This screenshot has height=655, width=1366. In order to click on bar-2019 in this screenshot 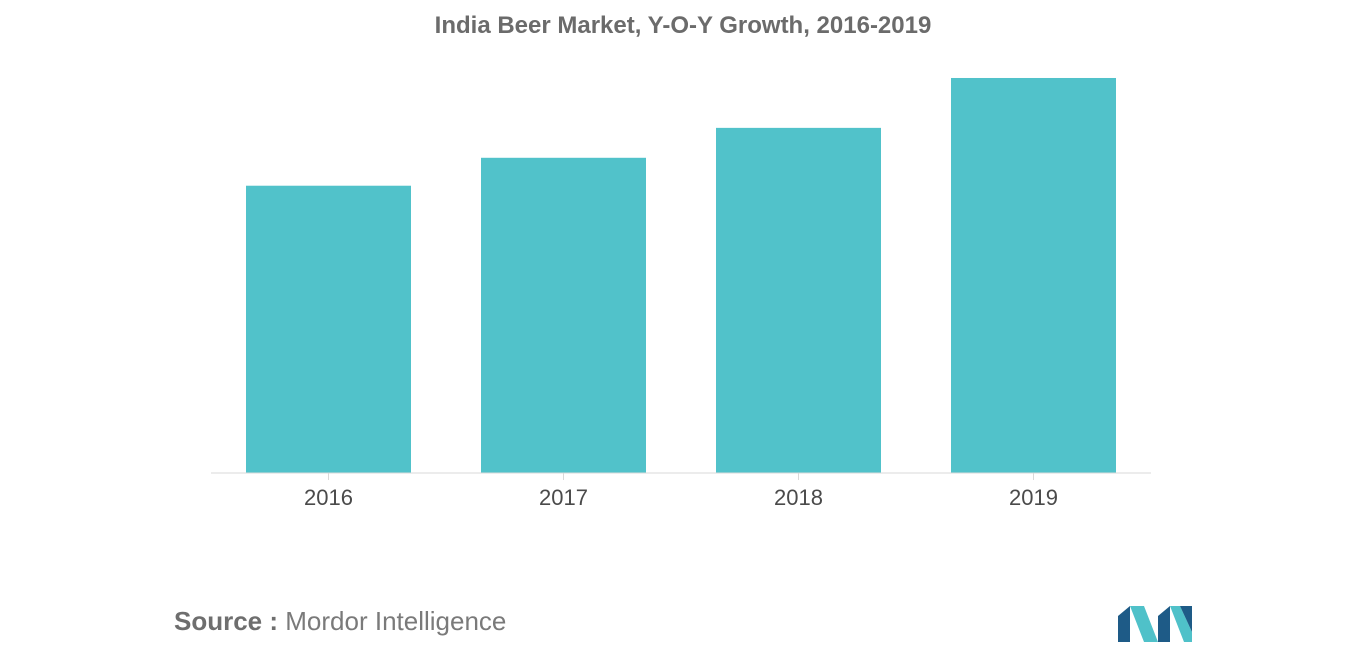, I will do `click(1033, 275)`.